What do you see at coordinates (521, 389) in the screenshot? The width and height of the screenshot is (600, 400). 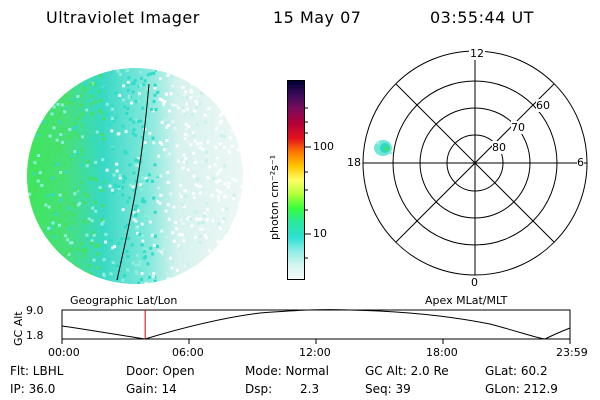 I see `info-glon: GLon: 212.9` at bounding box center [521, 389].